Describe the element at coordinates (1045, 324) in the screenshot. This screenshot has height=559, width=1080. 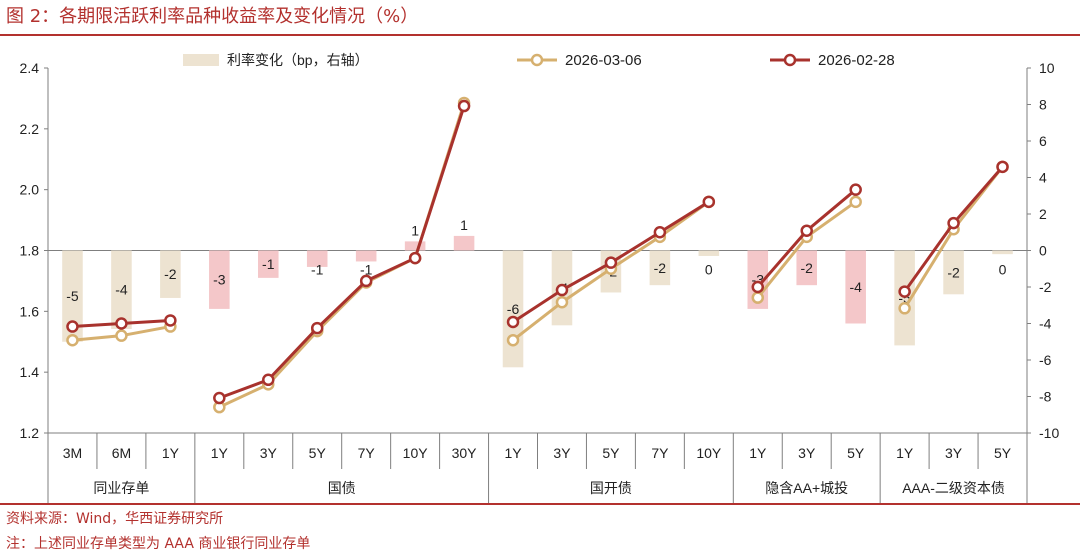
I see `right-tick-label: -4` at that location.